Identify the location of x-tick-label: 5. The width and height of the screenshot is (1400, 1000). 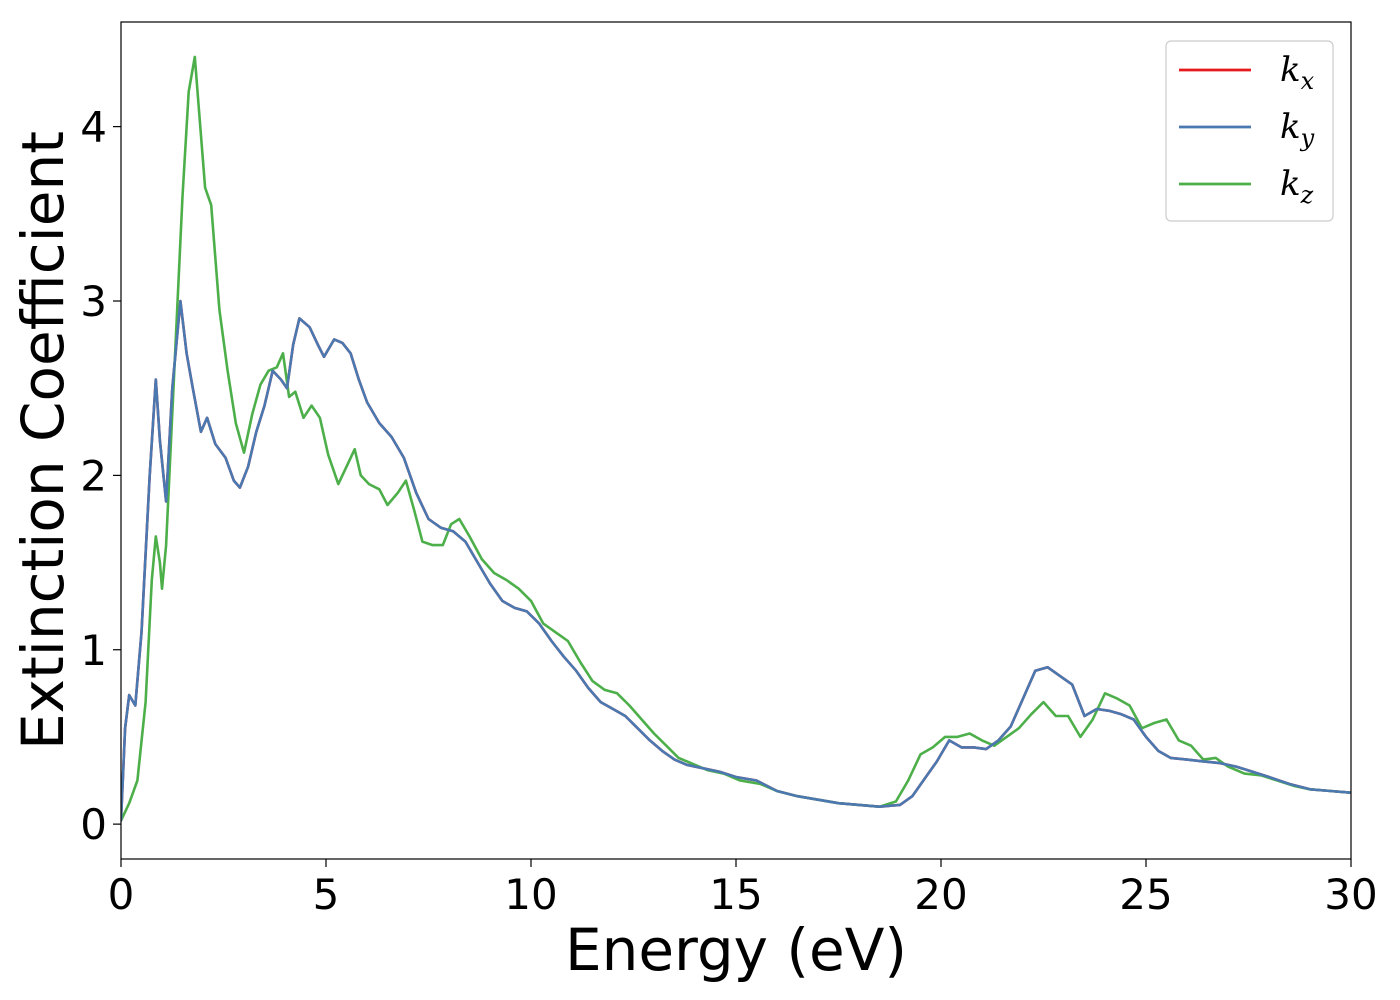
(326, 894).